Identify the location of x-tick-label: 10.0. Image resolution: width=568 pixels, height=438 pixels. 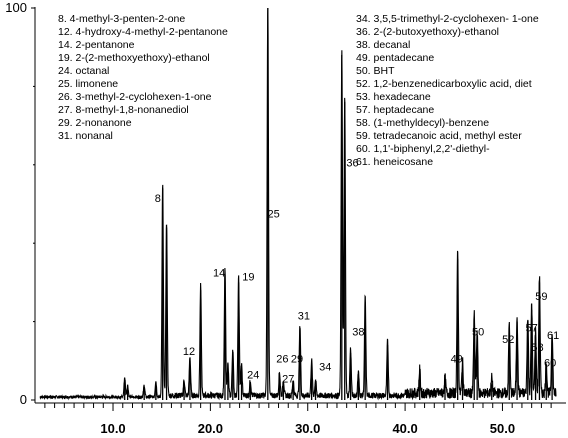
(112, 428).